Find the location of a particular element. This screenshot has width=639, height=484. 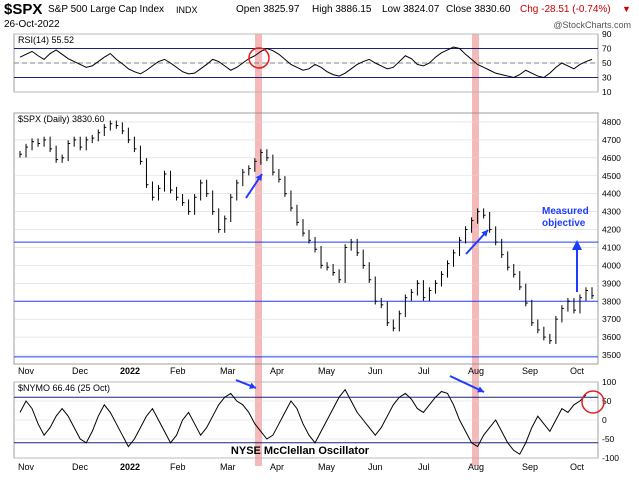

index-name: S&P 500 Large Cap Index is located at coordinates (106, 9).